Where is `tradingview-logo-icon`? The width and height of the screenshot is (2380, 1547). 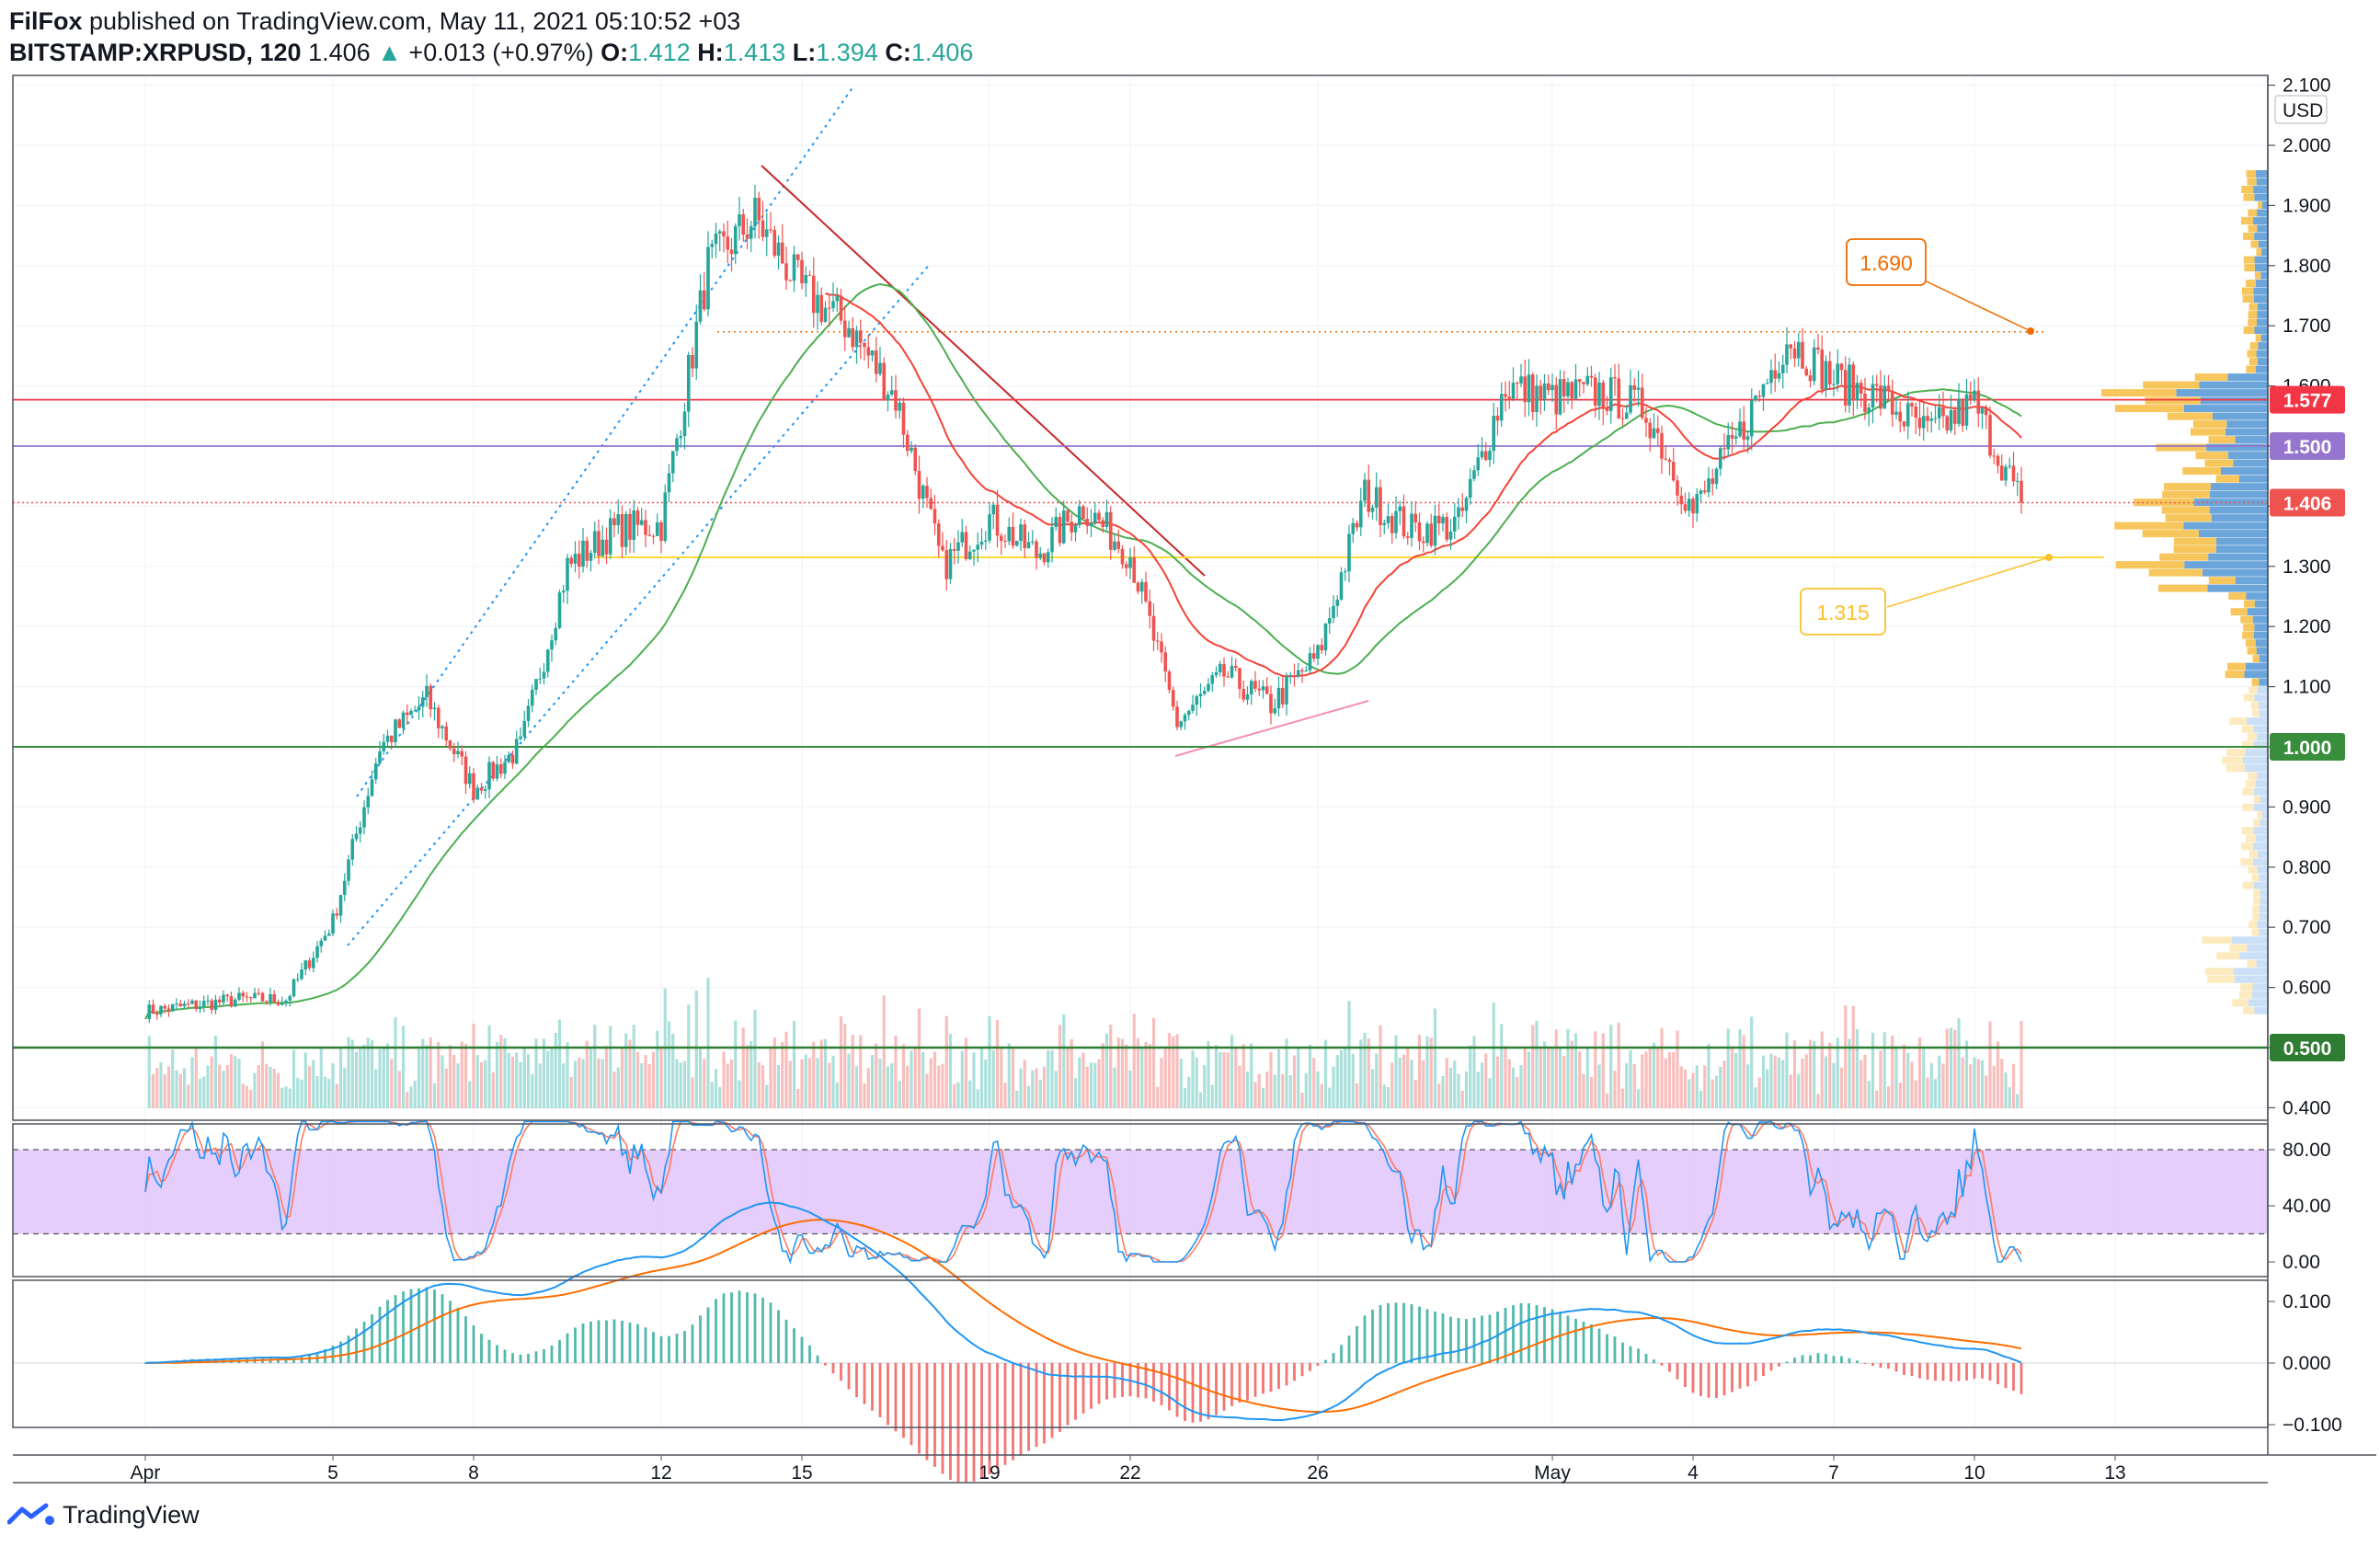
tradingview-logo-icon is located at coordinates (30, 1514).